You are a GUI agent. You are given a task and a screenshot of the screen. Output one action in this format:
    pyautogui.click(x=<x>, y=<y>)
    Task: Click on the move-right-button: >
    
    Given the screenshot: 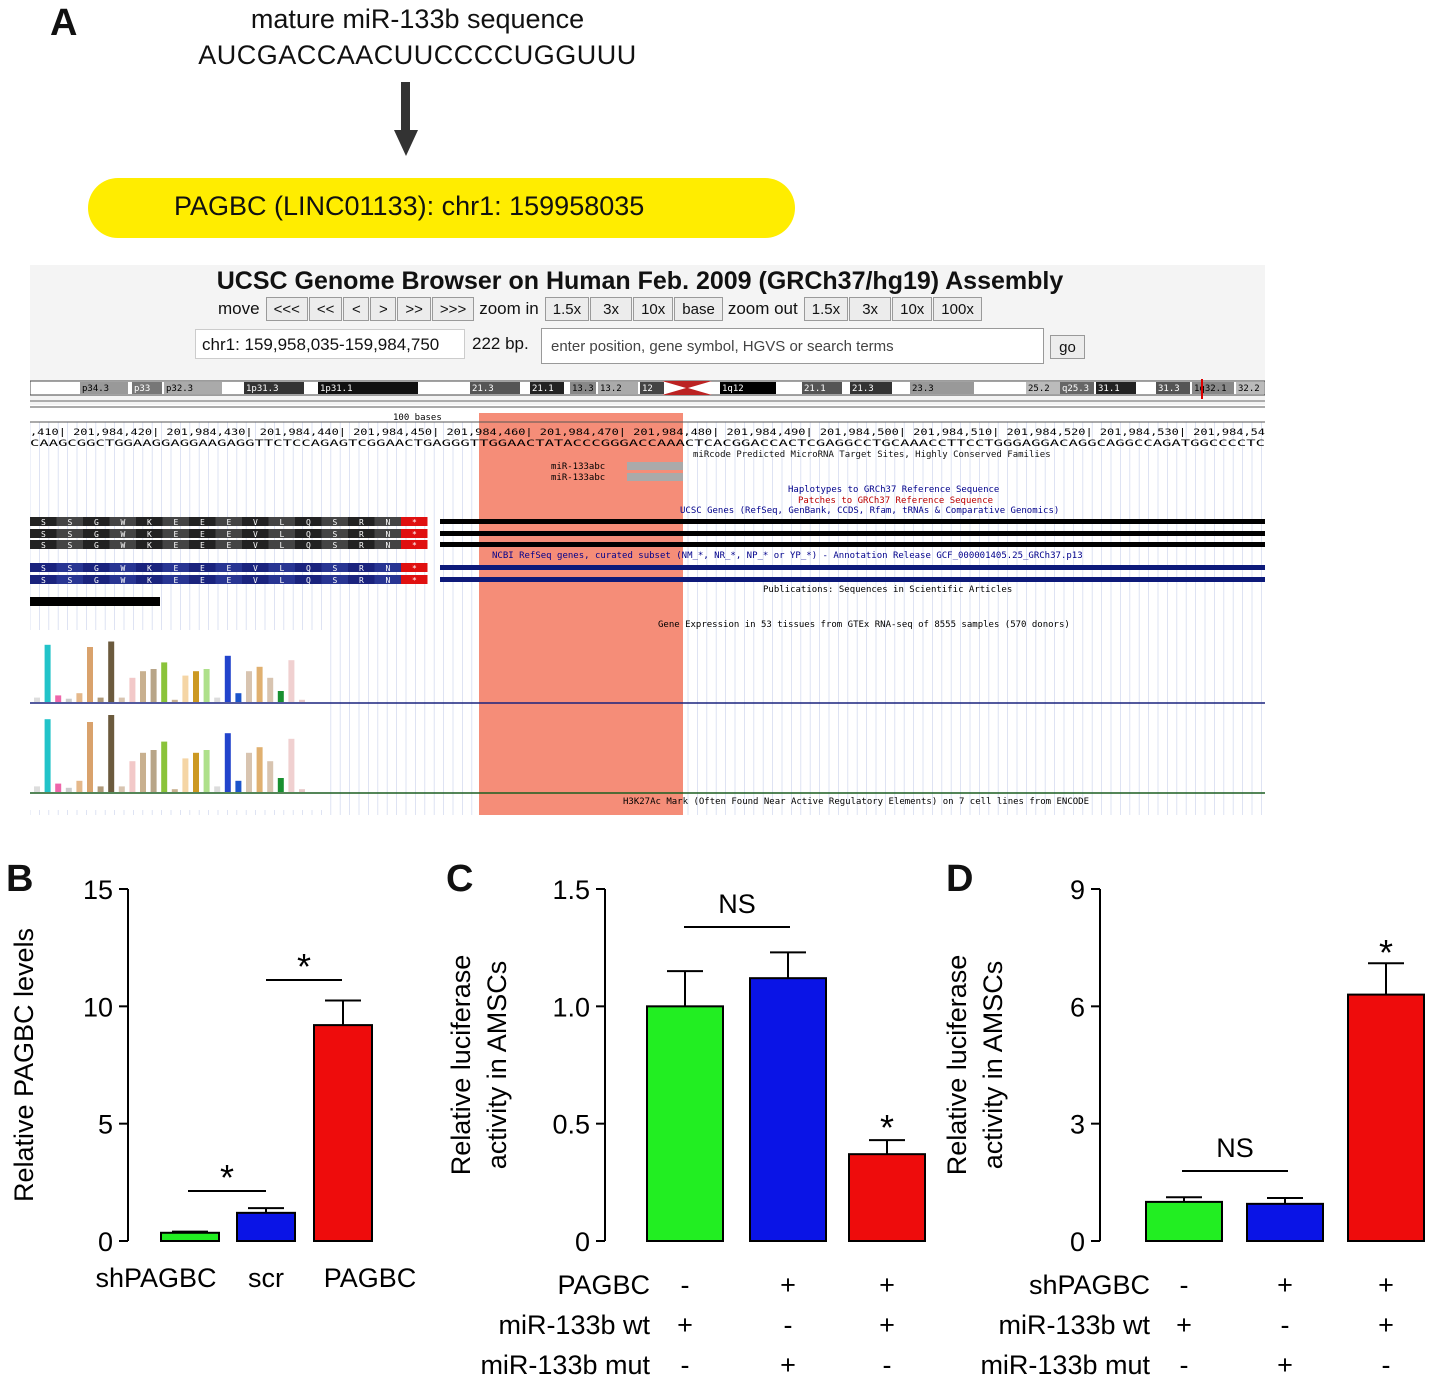 What is the action you would take?
    pyautogui.click(x=383, y=309)
    